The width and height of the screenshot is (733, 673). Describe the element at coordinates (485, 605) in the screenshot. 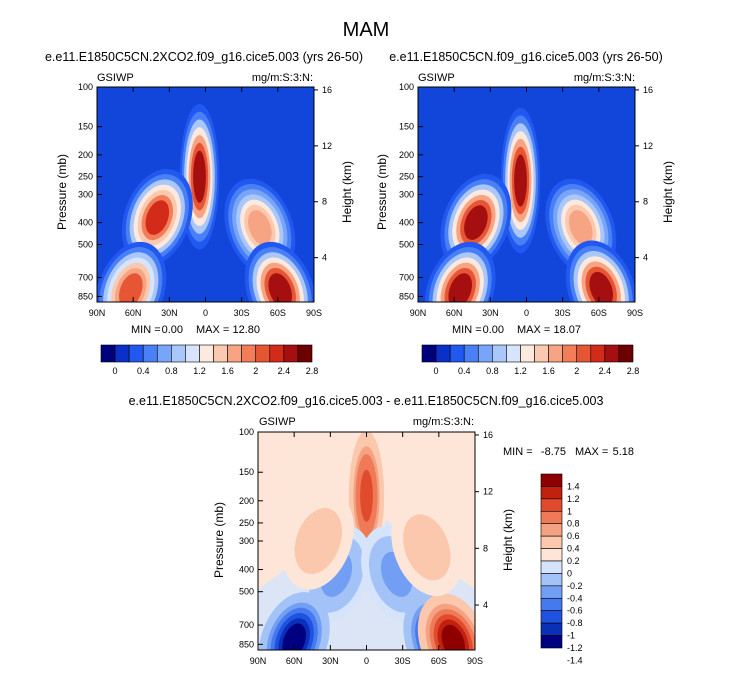

I see `y2-tick-label: 4` at that location.